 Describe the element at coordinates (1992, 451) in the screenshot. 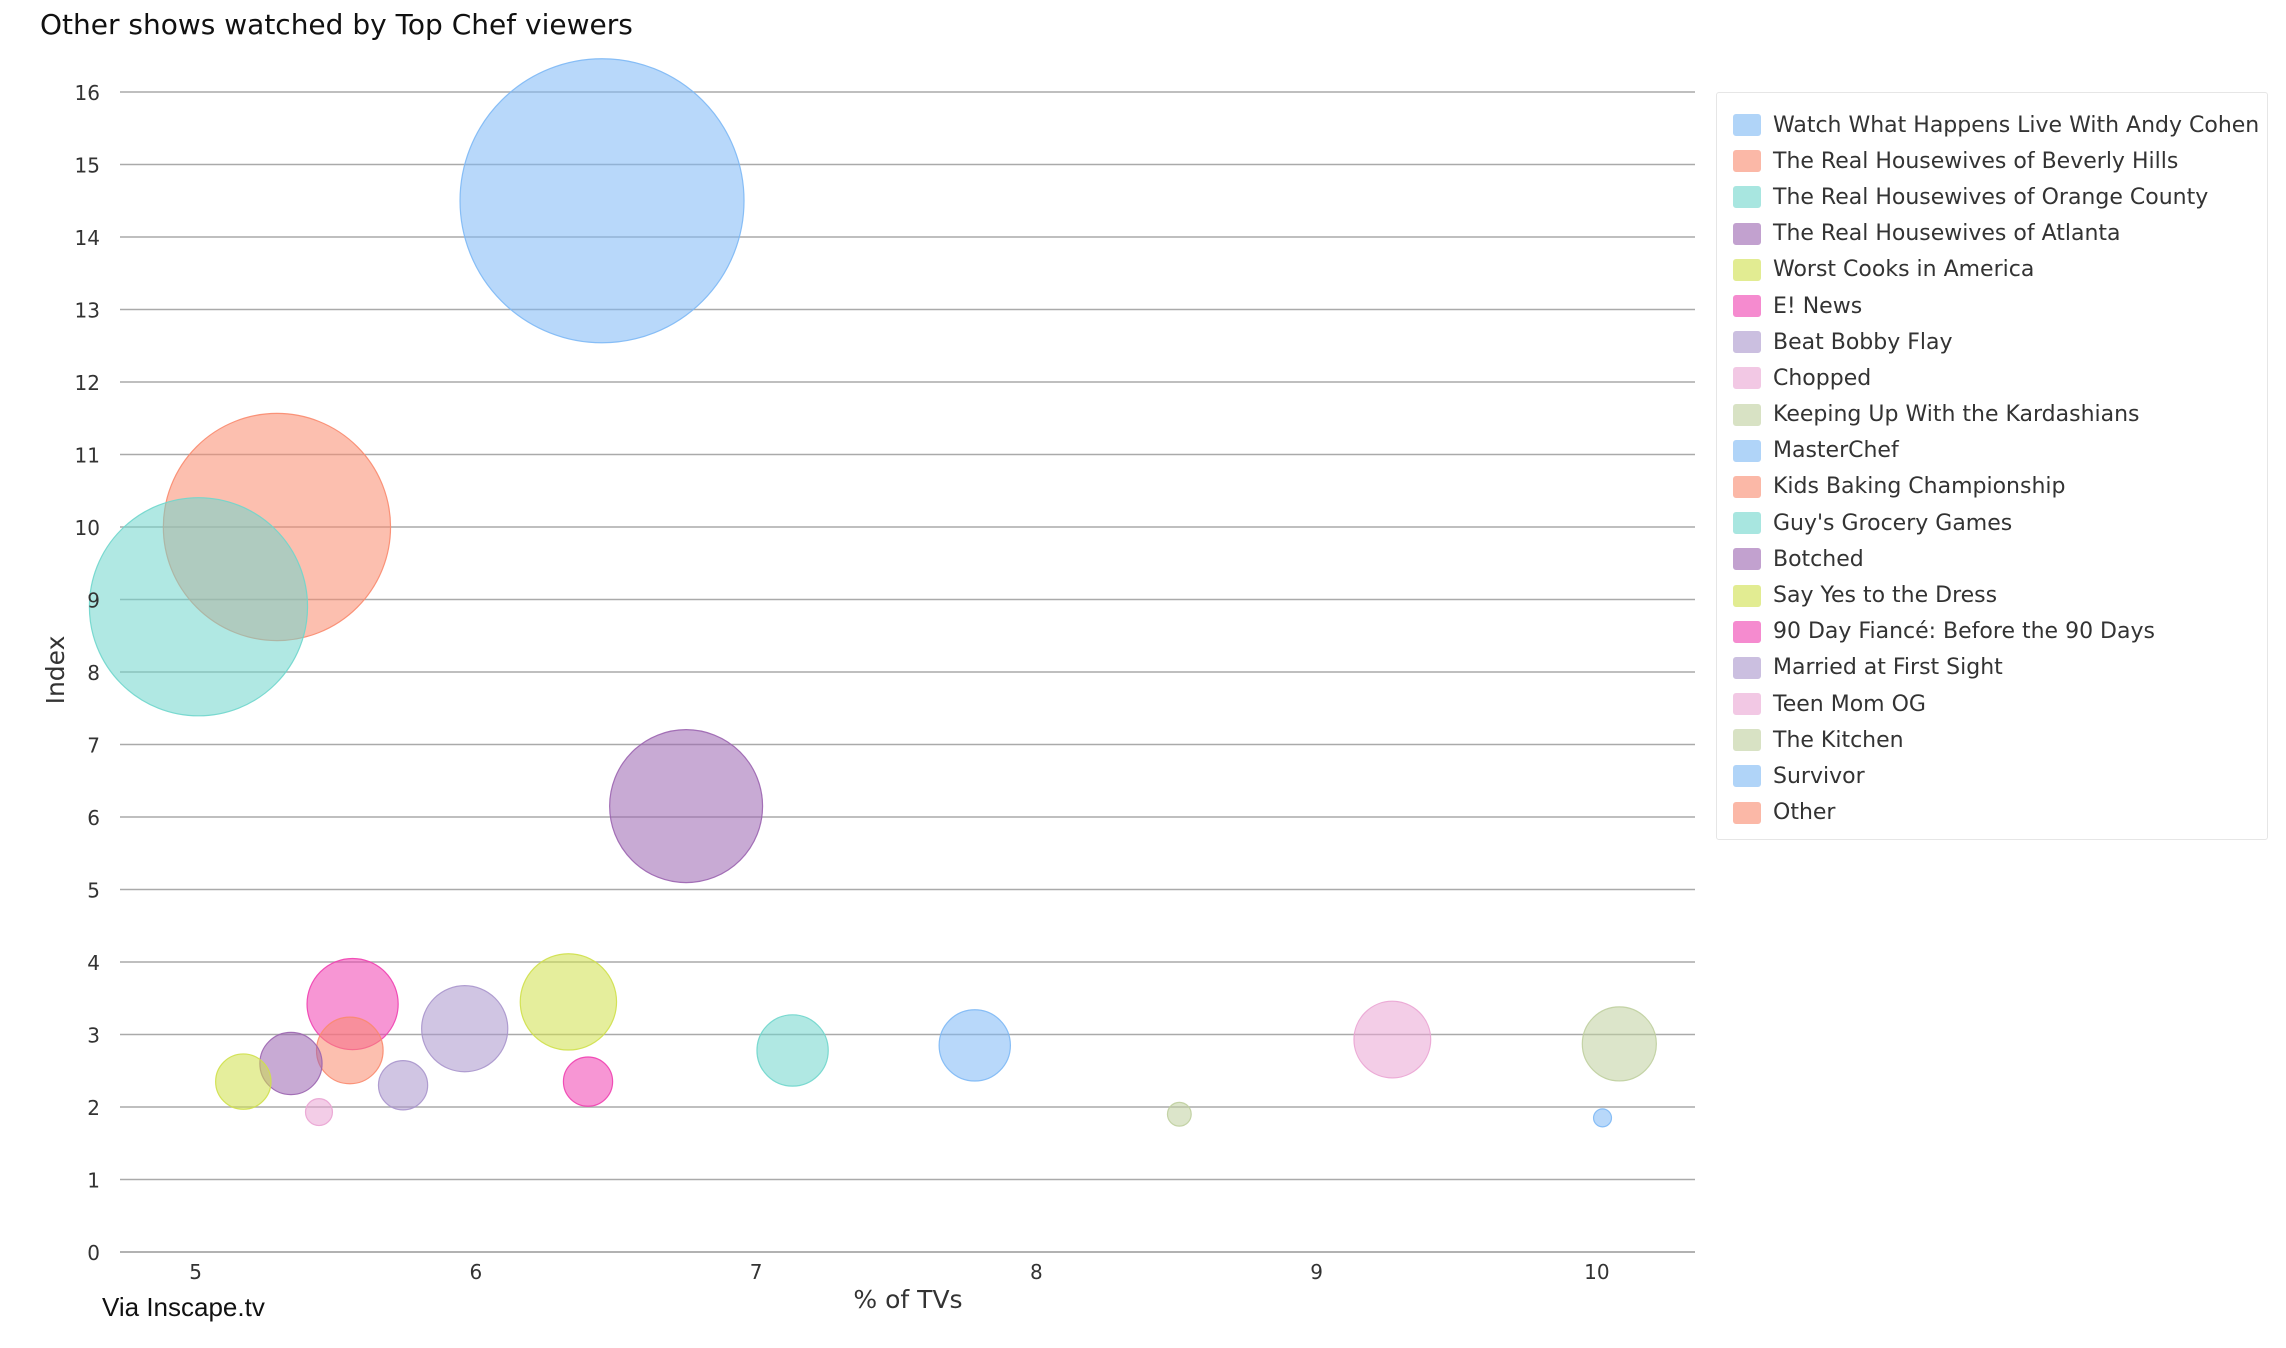

I see `legend-item: MasterChef` at that location.